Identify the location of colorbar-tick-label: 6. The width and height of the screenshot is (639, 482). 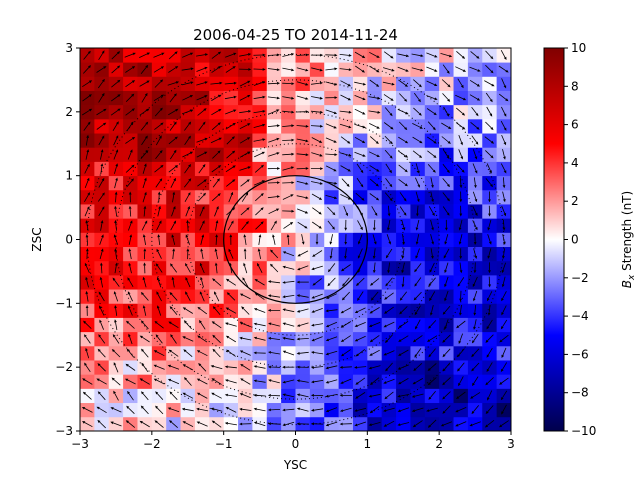
(575, 125).